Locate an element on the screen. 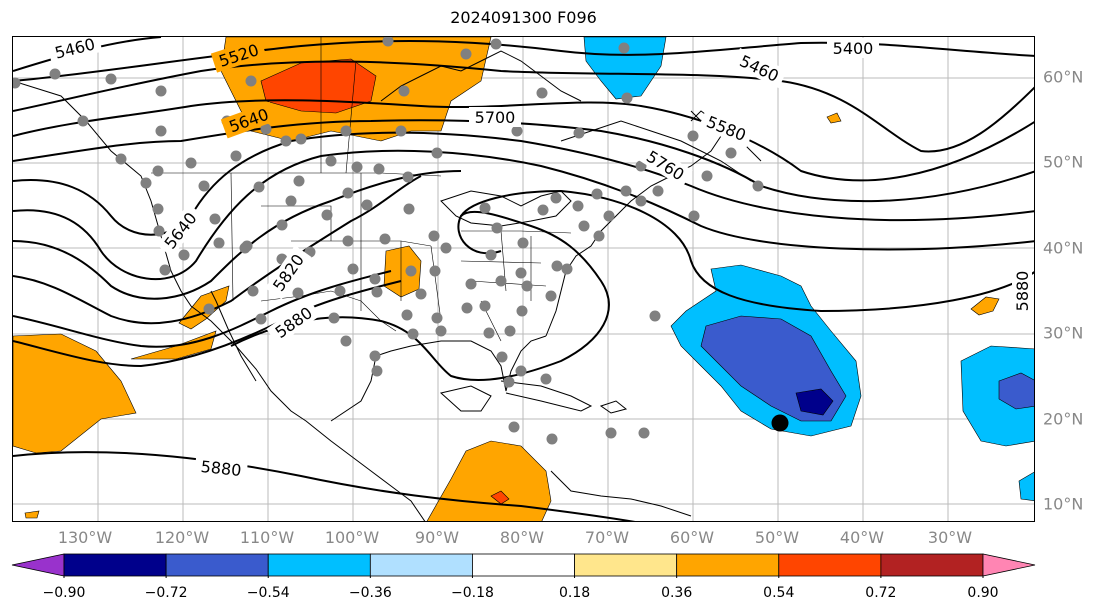 The image size is (1105, 615). colorbar-tick-label: −0.18 is located at coordinates (472, 593).